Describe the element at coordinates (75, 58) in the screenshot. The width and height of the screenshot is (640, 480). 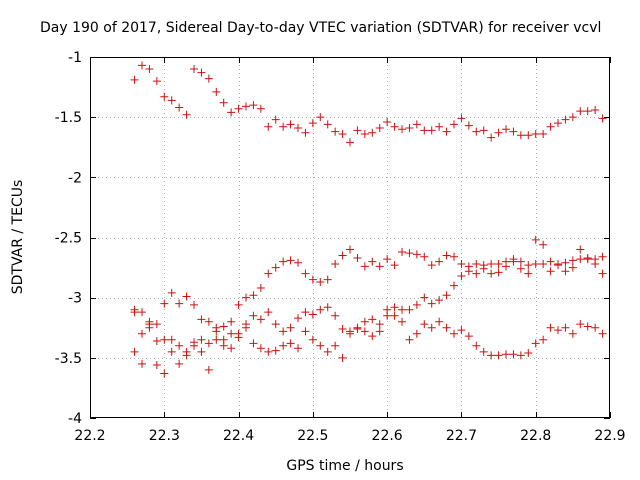
I see `y-tick-label: -1` at that location.